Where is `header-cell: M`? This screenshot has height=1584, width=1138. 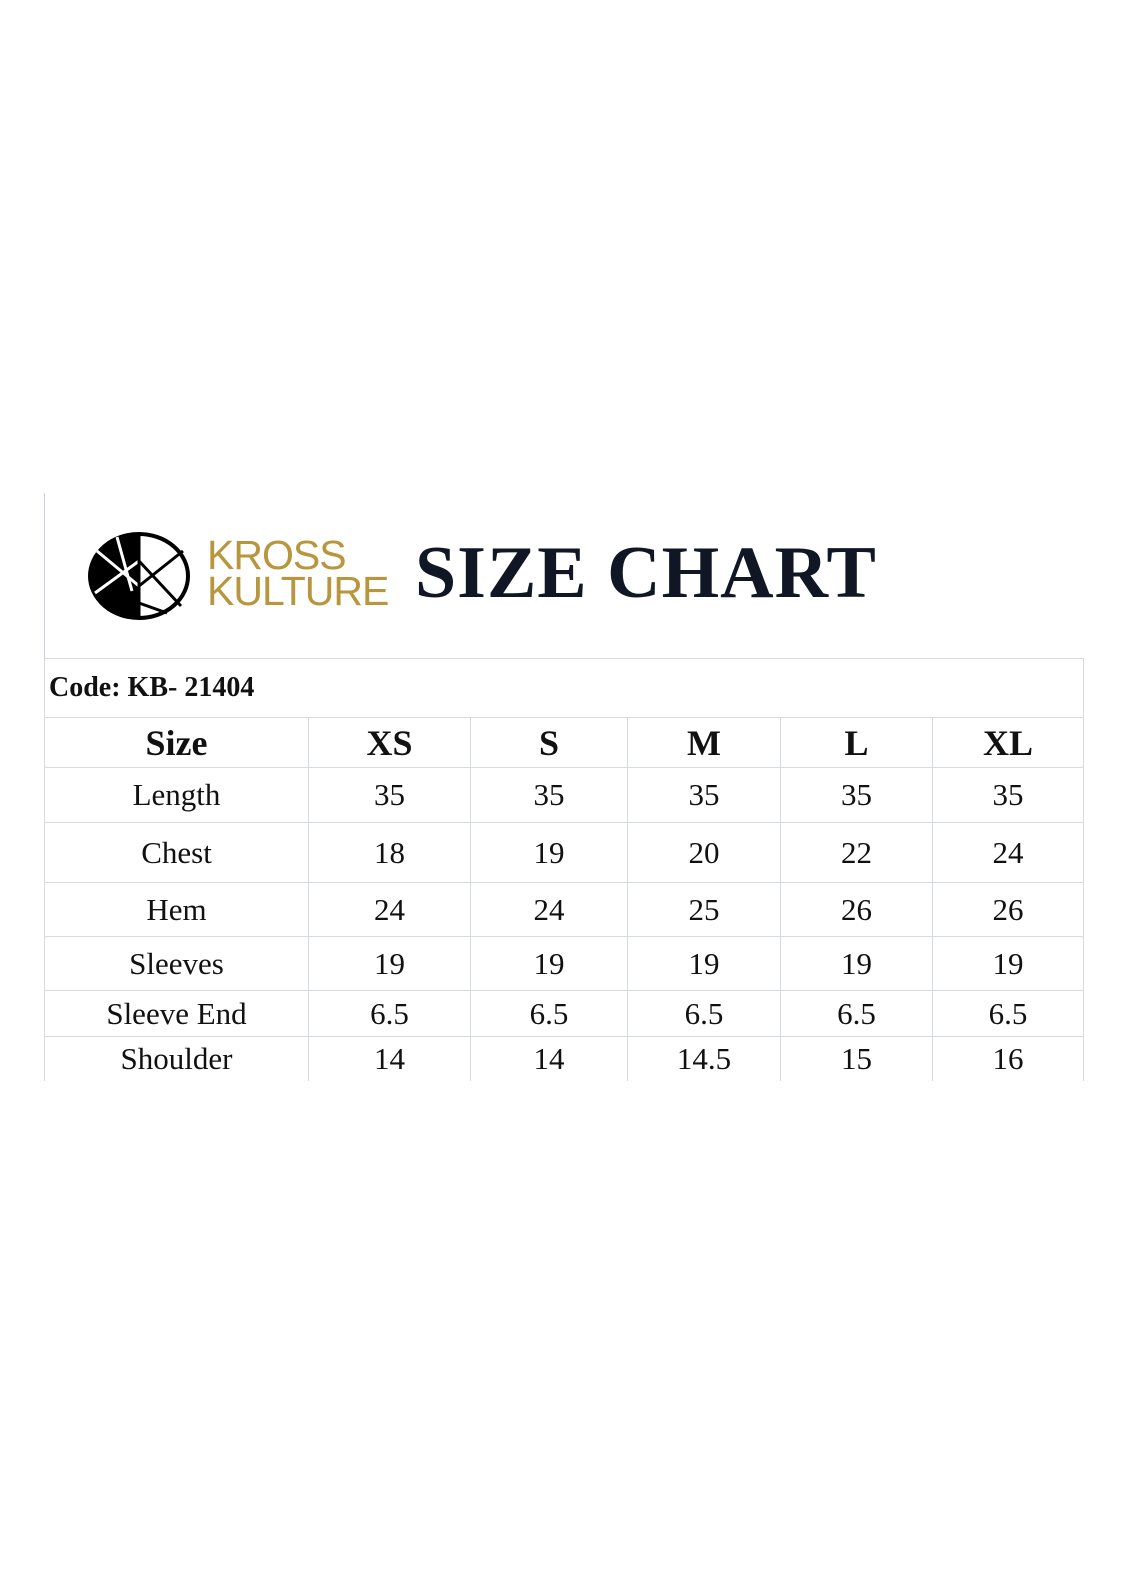
header-cell: M is located at coordinates (704, 742).